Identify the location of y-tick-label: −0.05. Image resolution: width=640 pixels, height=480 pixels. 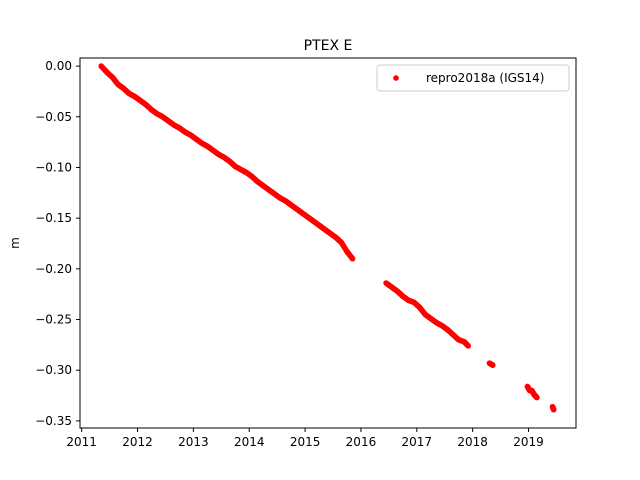
(53, 117).